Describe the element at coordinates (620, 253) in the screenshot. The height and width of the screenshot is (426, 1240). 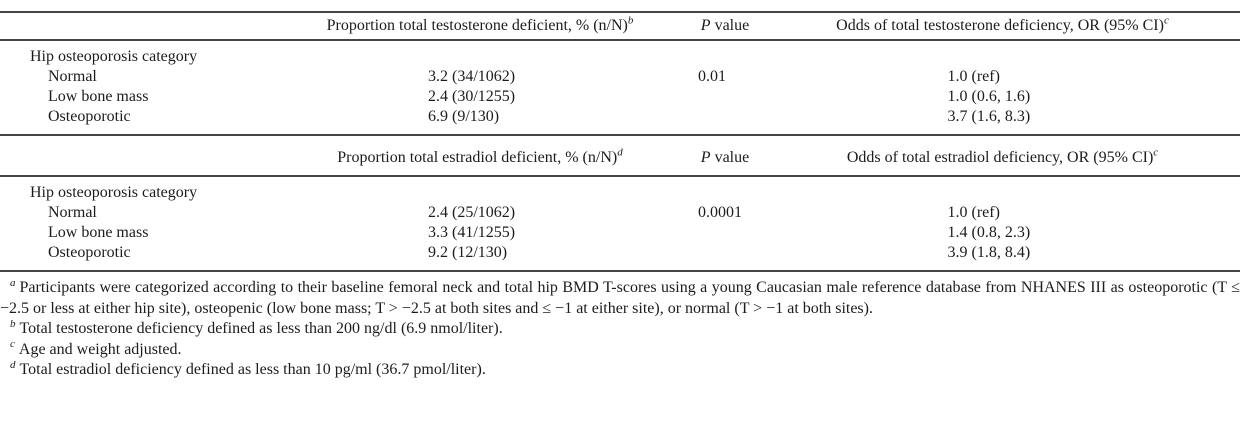
I see `table-row: Osteoporotic 9.2 (12/130) 3.9 (1.8, 8.4)` at that location.